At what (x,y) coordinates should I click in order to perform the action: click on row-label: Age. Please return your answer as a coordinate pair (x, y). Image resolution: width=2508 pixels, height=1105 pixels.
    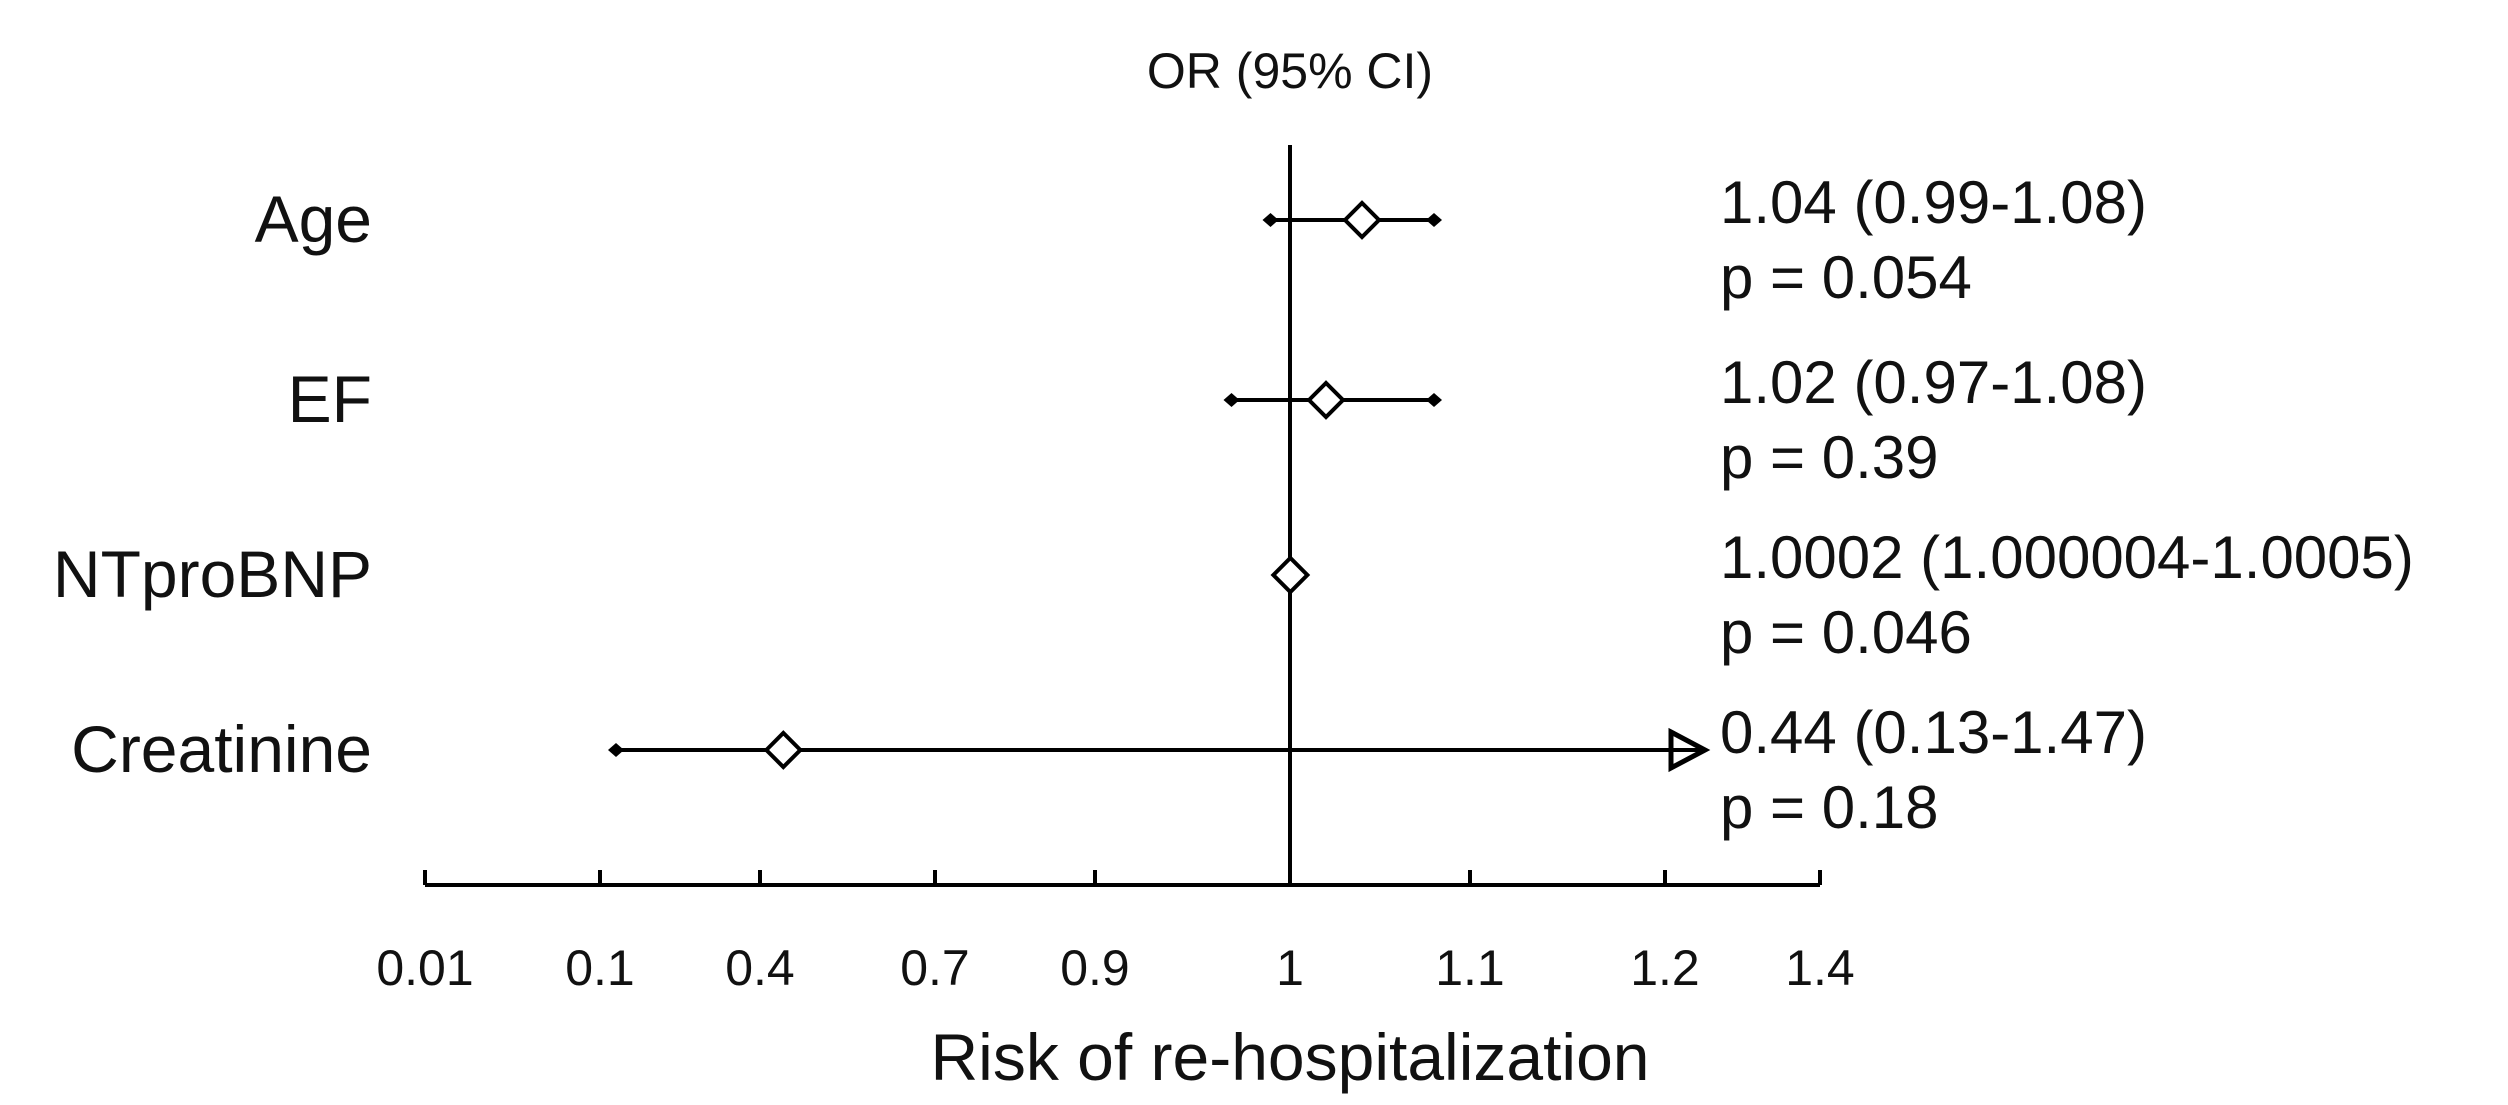
    Looking at the image, I should click on (313, 219).